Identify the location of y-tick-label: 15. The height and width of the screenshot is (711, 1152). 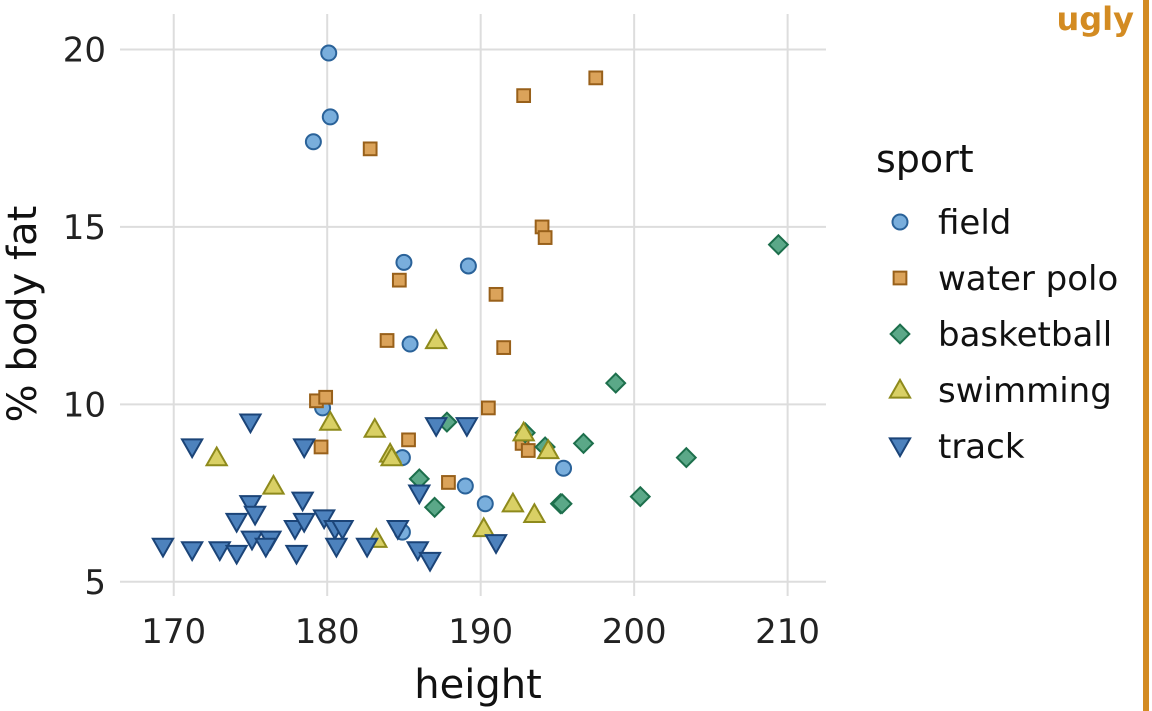
(84, 228).